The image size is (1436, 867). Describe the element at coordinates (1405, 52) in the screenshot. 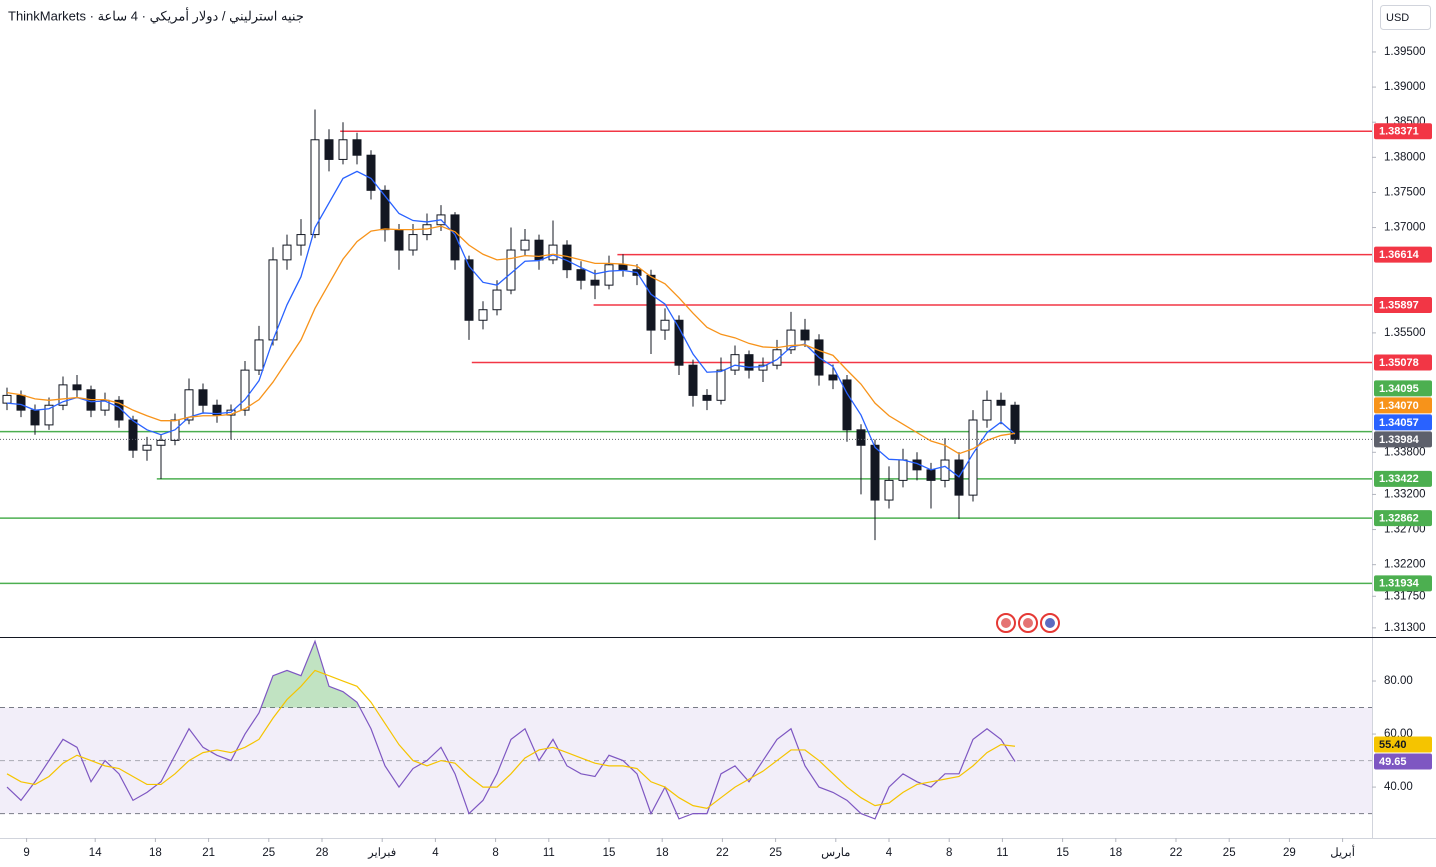

I see `y-tick-label: 1.39500` at that location.